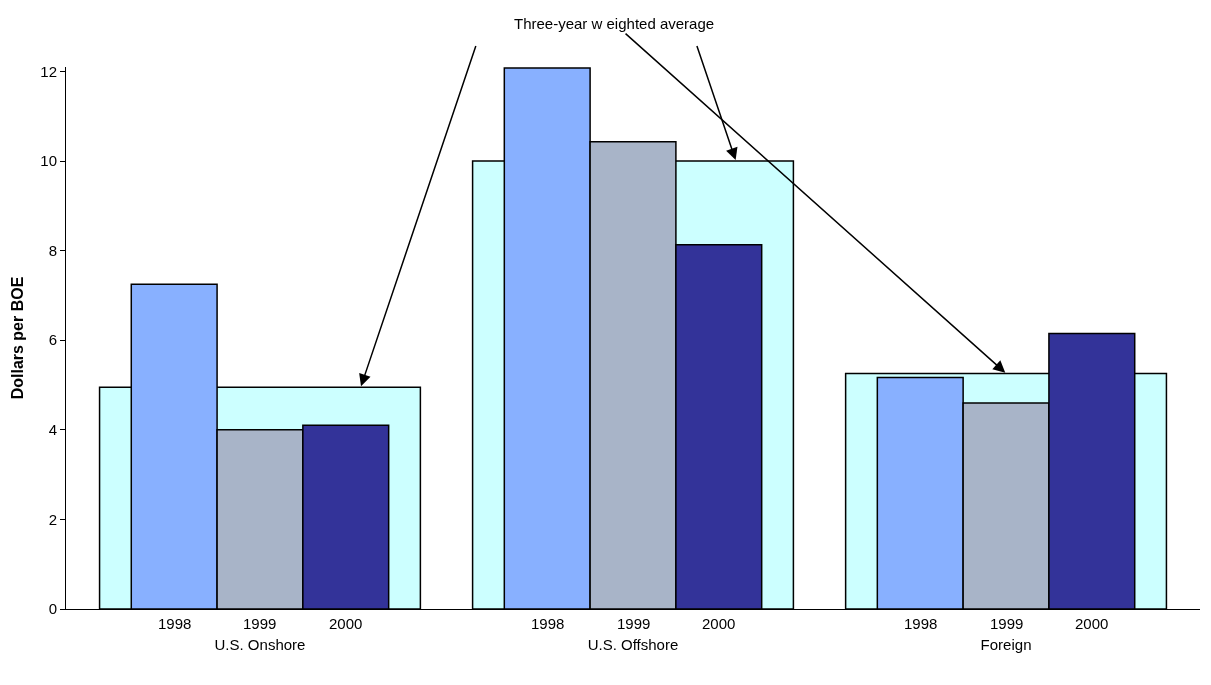  What do you see at coordinates (52, 250) in the screenshot?
I see `y-tick-label: 8` at bounding box center [52, 250].